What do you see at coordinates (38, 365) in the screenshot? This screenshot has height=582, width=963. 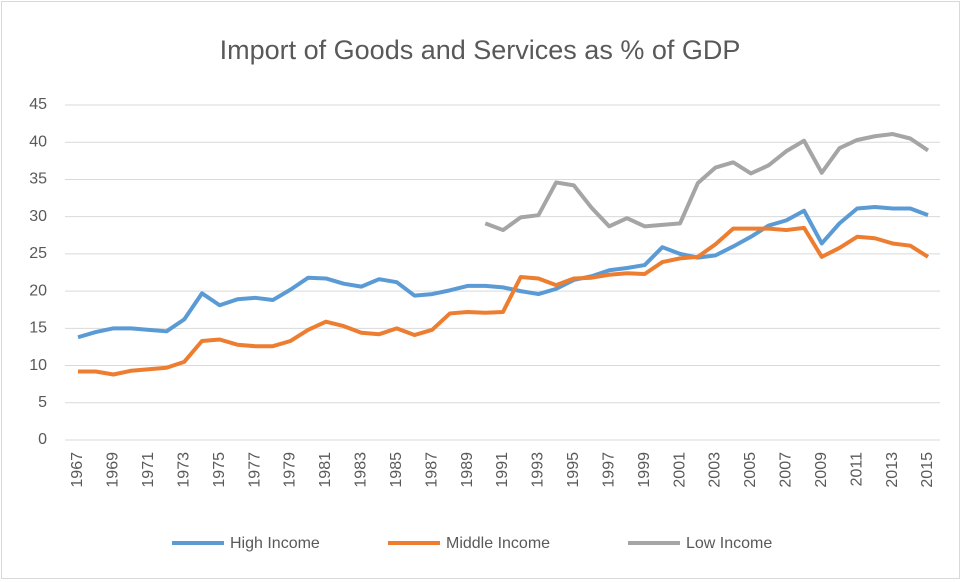 I see `y-tick-label: 10` at bounding box center [38, 365].